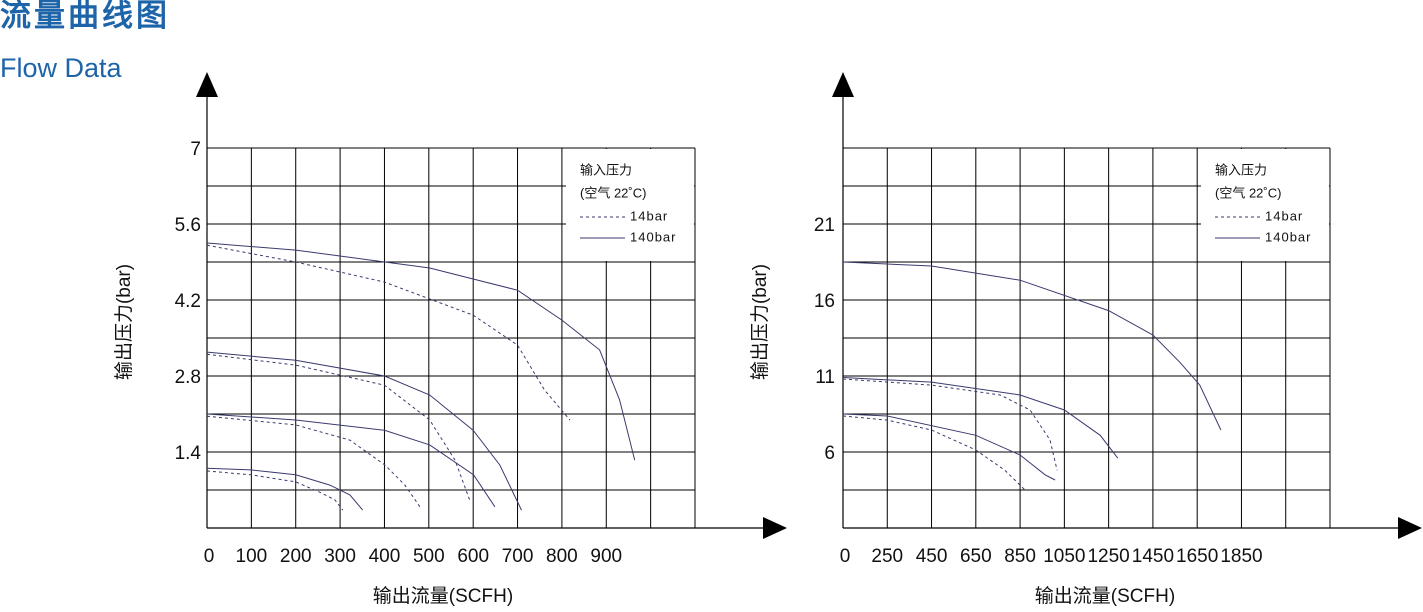 This screenshot has height=612, width=1423. I want to click on x-tick-label: 500, so click(429, 556).